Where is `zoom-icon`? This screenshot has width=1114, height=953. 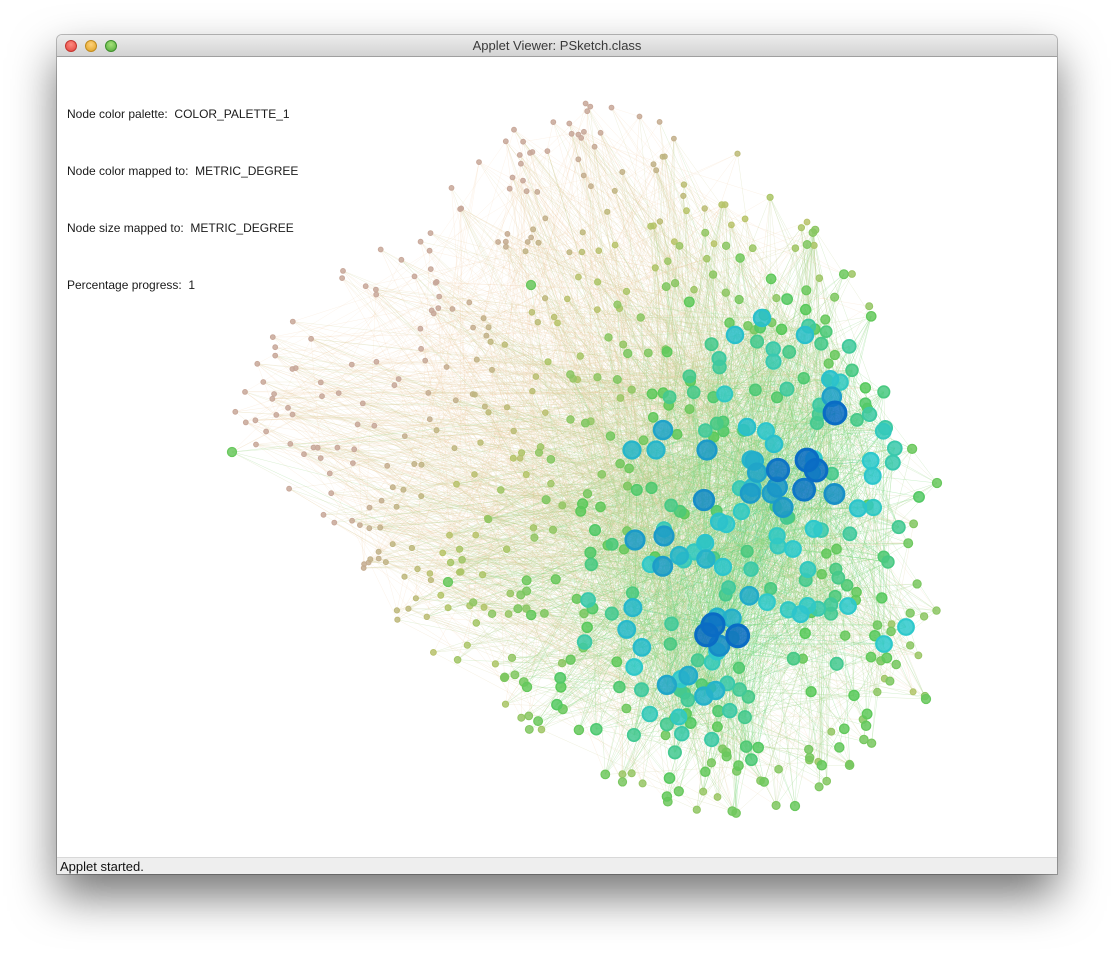 zoom-icon is located at coordinates (111, 46).